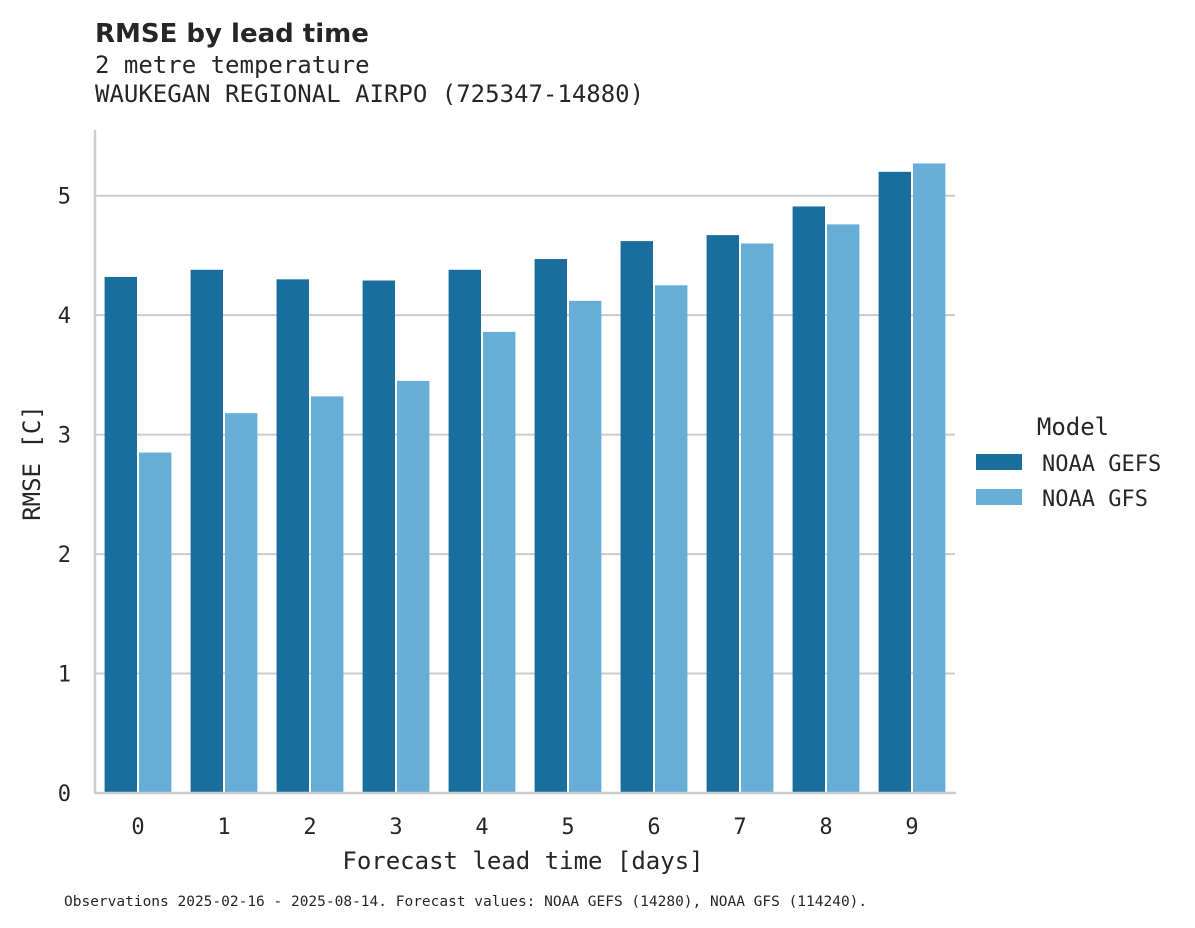  What do you see at coordinates (64, 436) in the screenshot?
I see `y-tick-label-3: 3` at bounding box center [64, 436].